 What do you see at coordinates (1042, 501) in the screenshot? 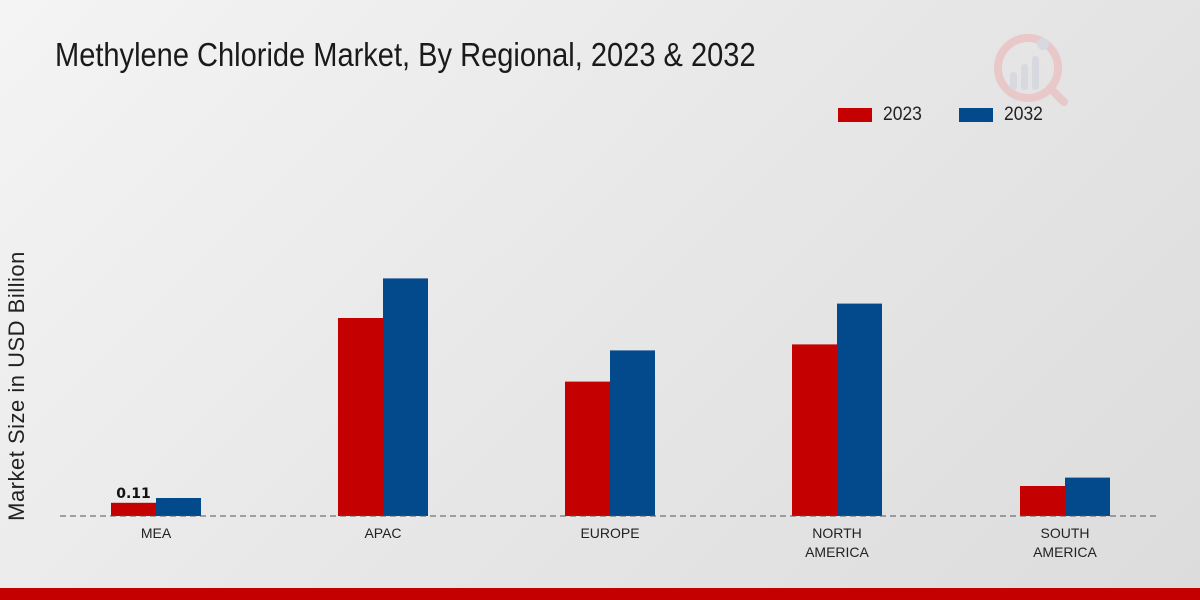
I see `bar-2023-south-america` at bounding box center [1042, 501].